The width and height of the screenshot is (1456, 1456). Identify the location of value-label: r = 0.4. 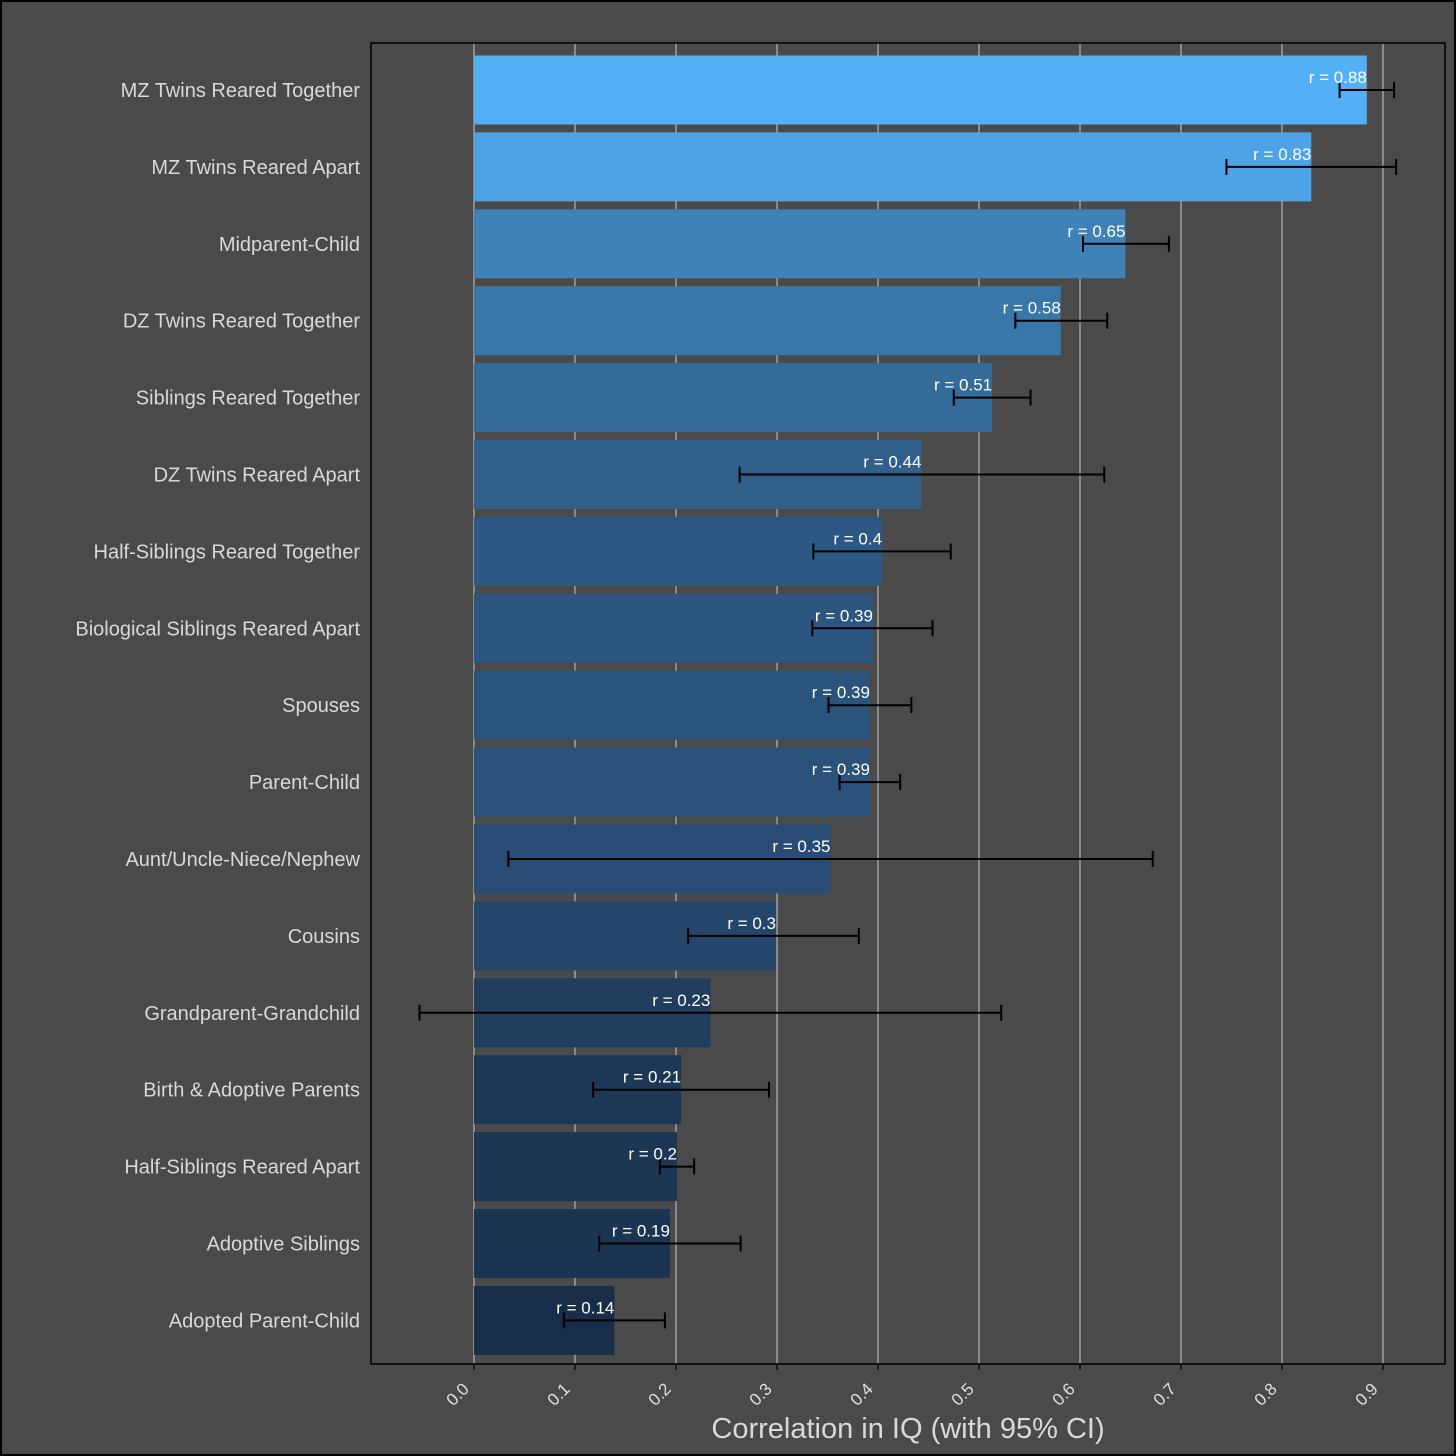
(857, 538).